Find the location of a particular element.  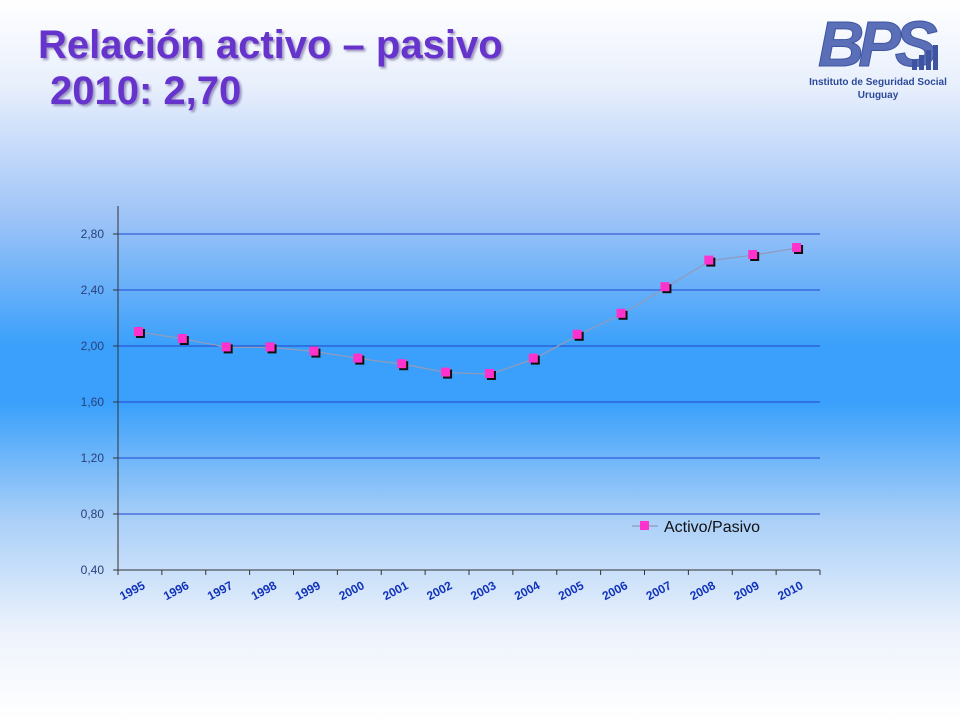

y-tick-labels: 0,40 0,80 1,20 1,60 2,00 2,40 2,80 is located at coordinates (93, 402).